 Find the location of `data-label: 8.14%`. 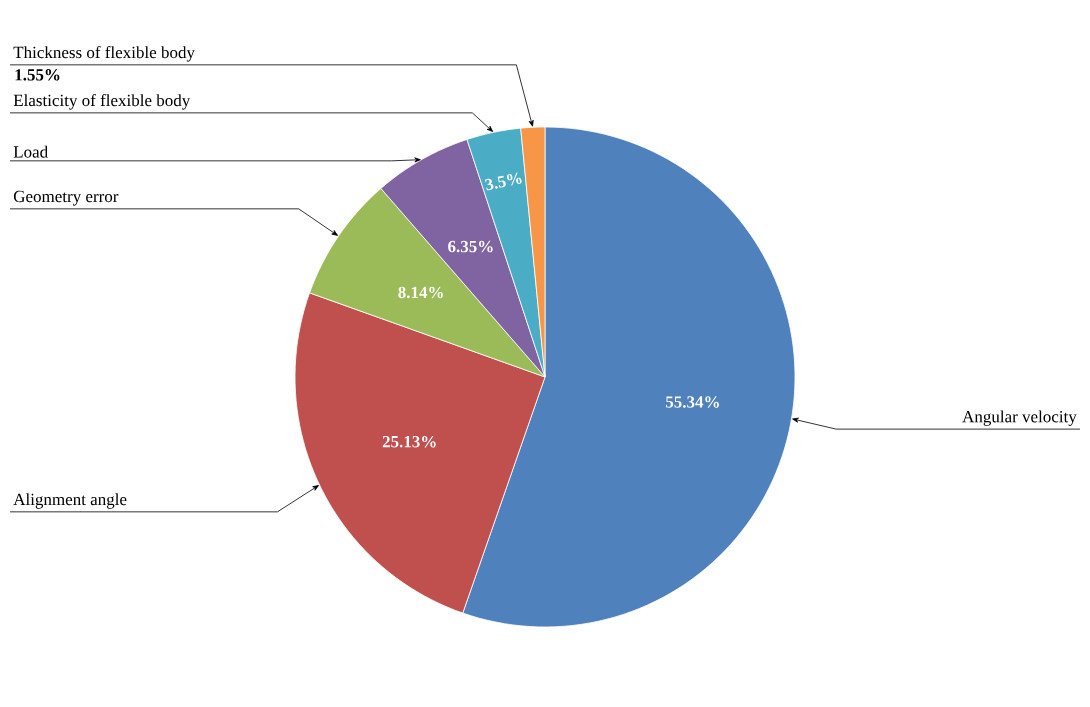

data-label: 8.14% is located at coordinates (420, 292).